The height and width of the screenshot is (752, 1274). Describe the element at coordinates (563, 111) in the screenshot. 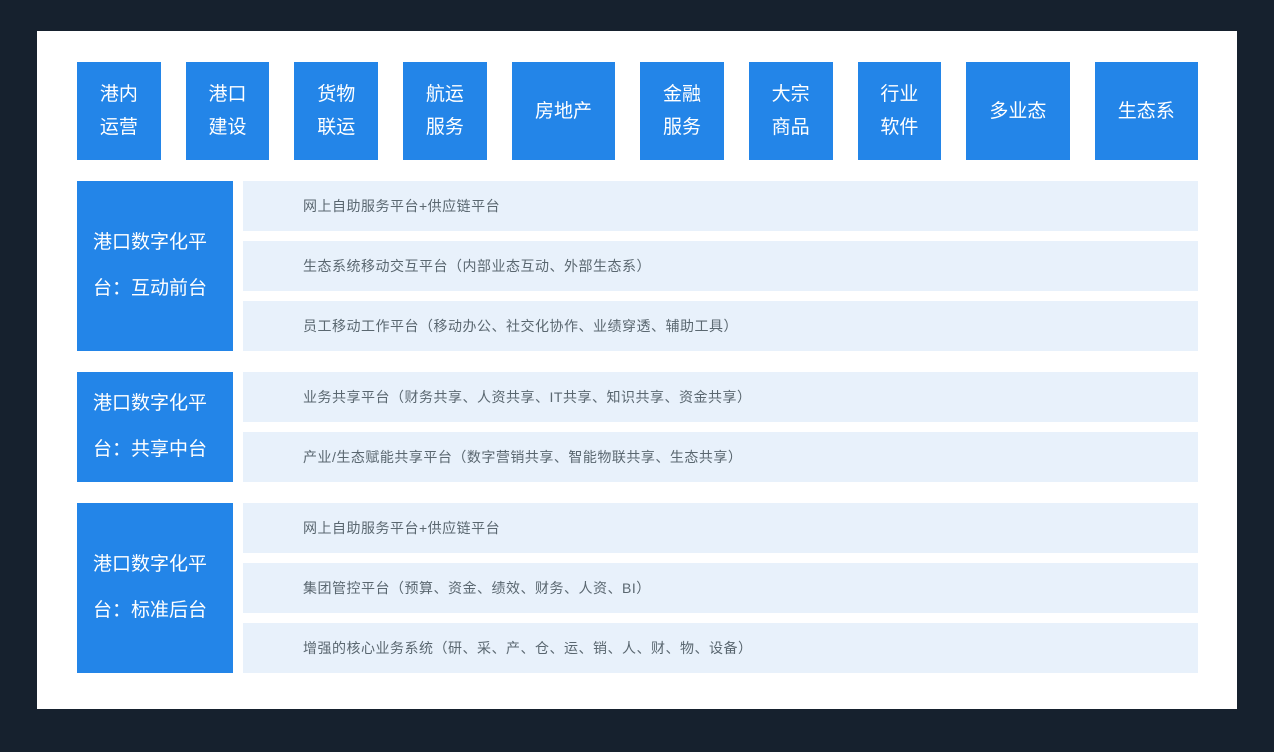

I see `block-real-estate: 房地产` at that location.